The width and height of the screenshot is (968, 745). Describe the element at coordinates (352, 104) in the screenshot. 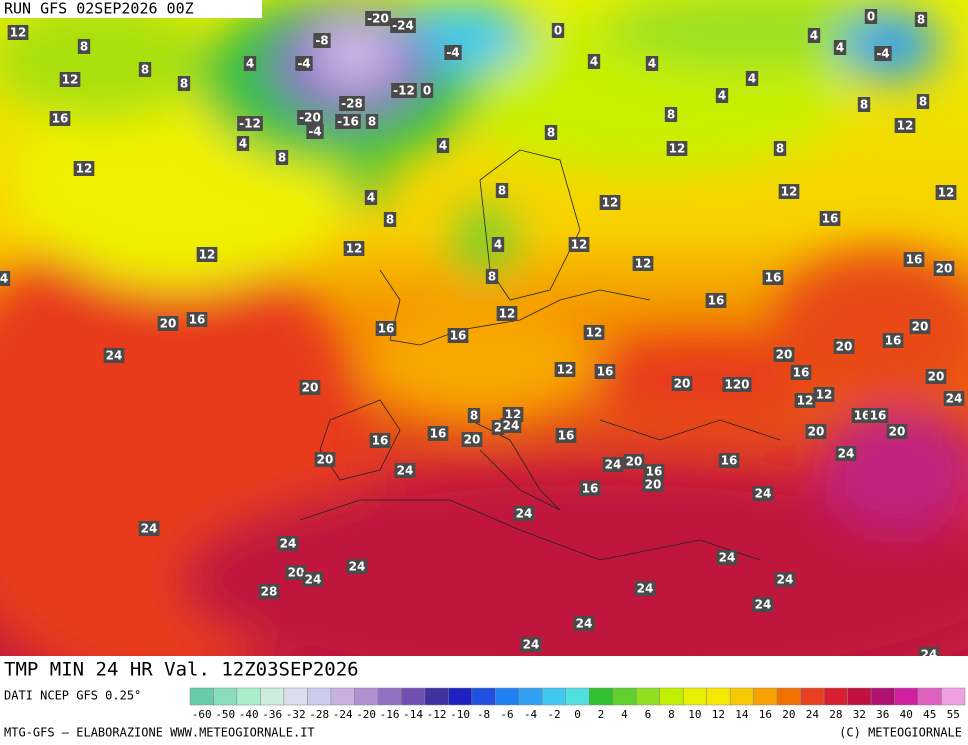

I see `temp-label-text: -28` at that location.